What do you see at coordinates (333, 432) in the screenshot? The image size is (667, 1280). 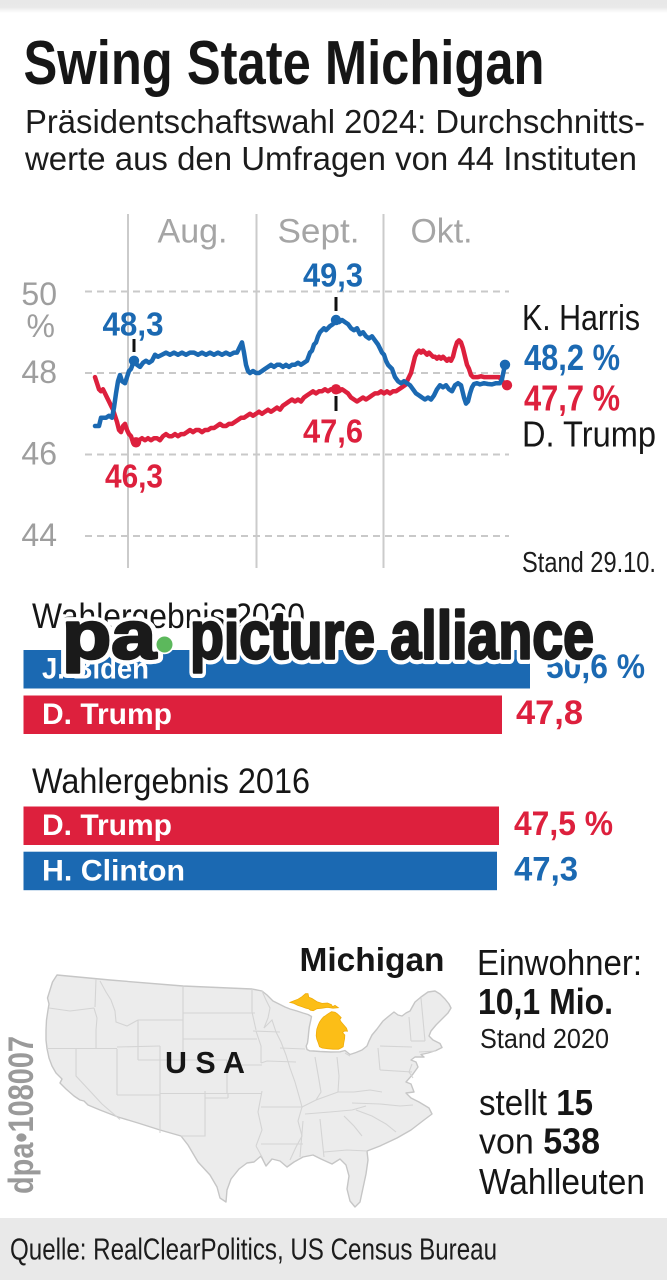 I see `svg-text: 47,6` at bounding box center [333, 432].